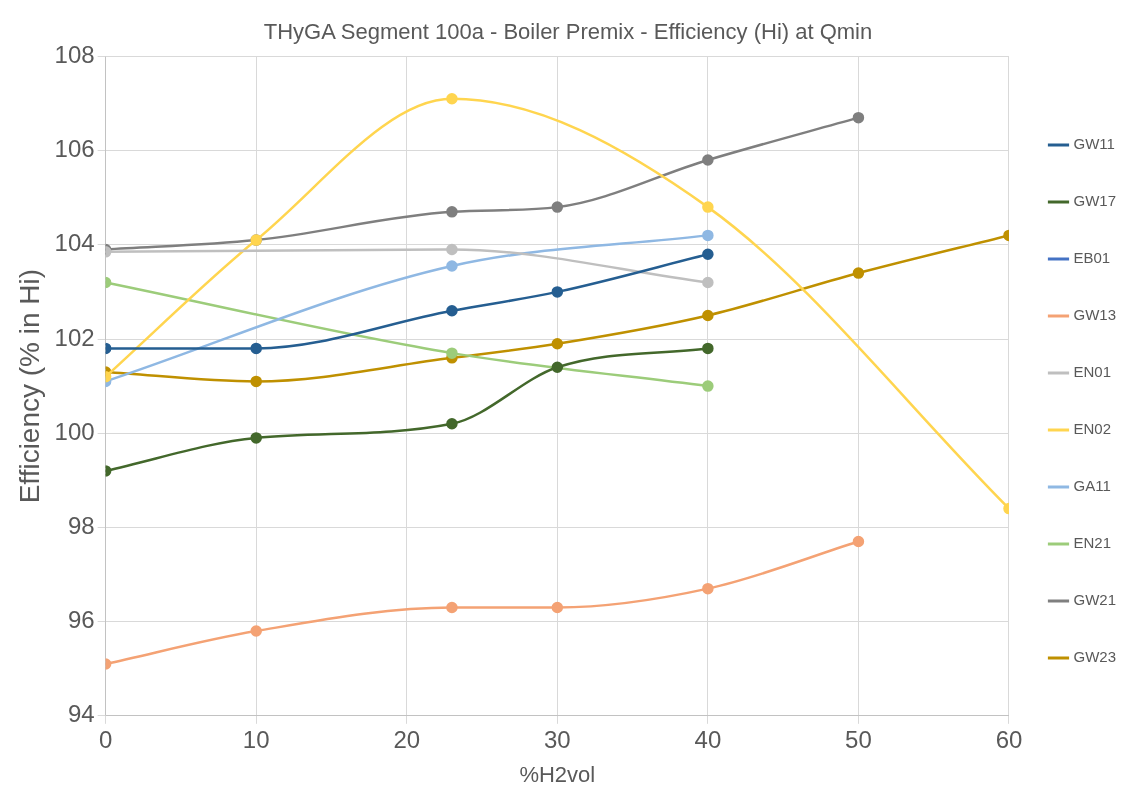 This screenshot has height=798, width=1136. I want to click on x-tick-label: 20, so click(407, 739).